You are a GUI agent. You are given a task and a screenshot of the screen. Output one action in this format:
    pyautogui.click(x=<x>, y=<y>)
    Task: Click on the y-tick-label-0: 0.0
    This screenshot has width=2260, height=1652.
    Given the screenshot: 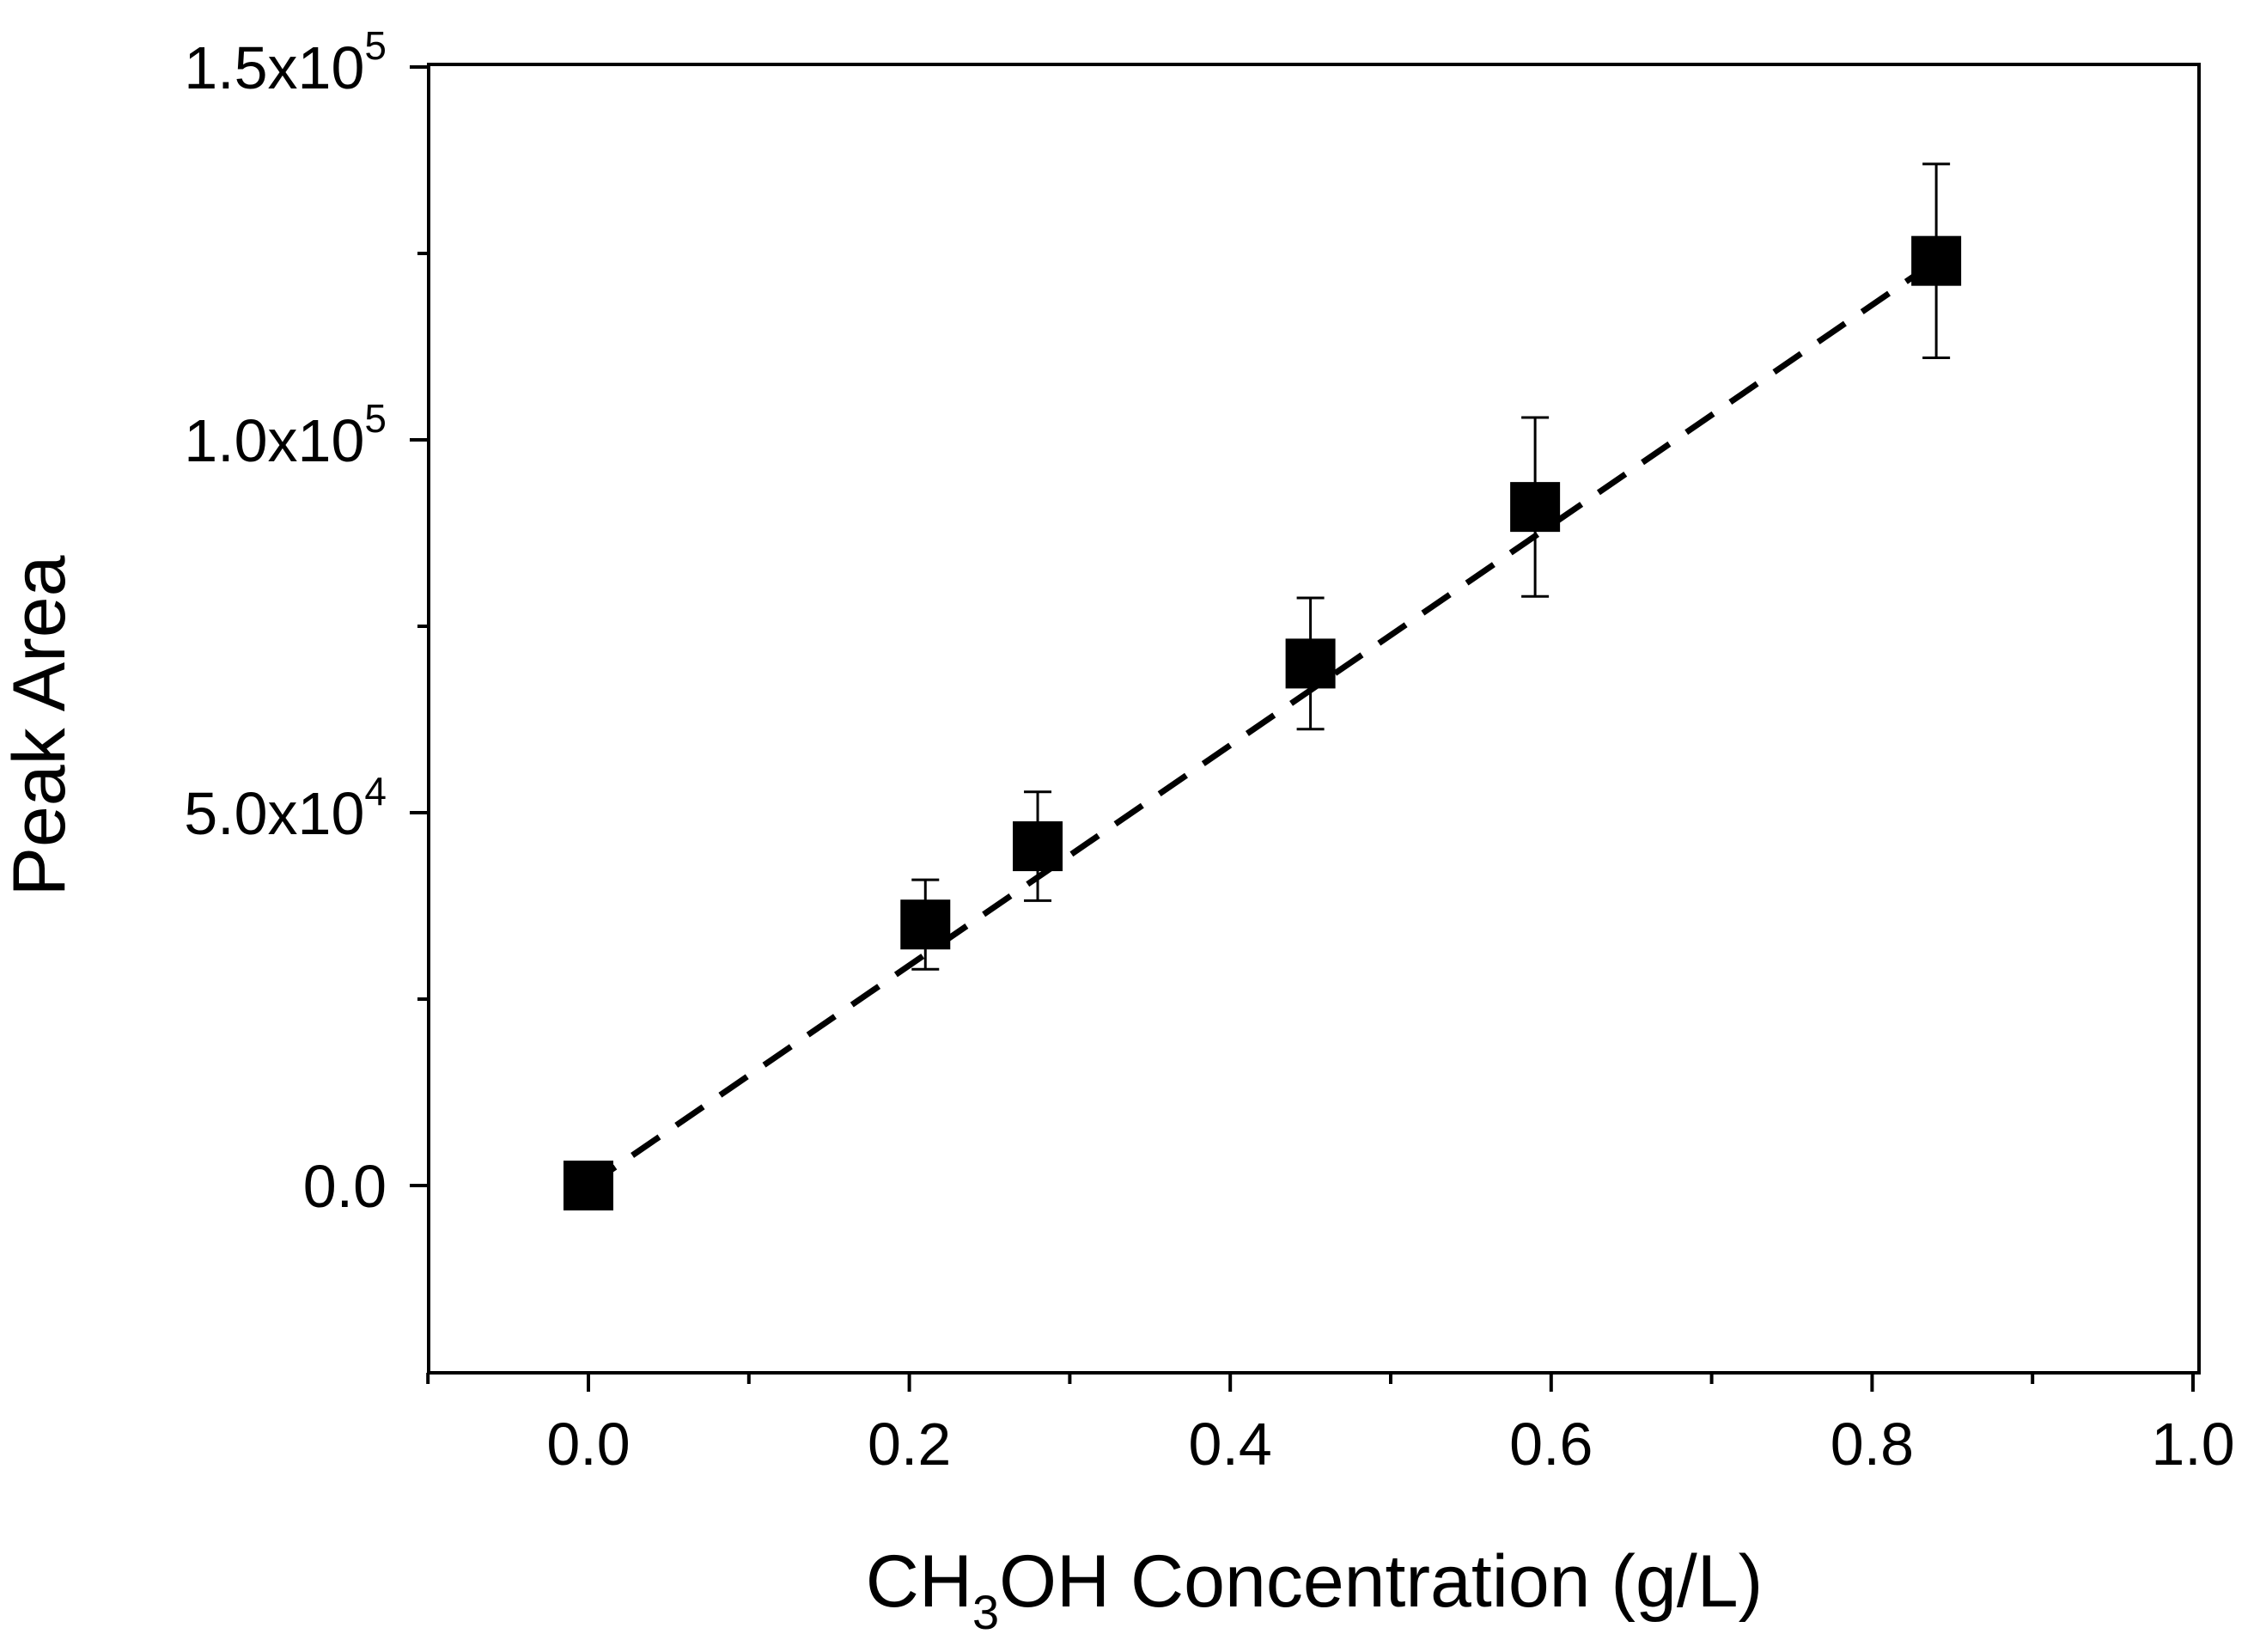 What is the action you would take?
    pyautogui.click(x=345, y=1186)
    